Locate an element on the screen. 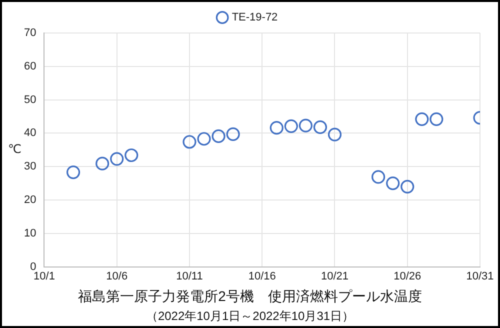 This screenshot has height=328, width=500. x-tick-label: 10/16 is located at coordinates (262, 276).